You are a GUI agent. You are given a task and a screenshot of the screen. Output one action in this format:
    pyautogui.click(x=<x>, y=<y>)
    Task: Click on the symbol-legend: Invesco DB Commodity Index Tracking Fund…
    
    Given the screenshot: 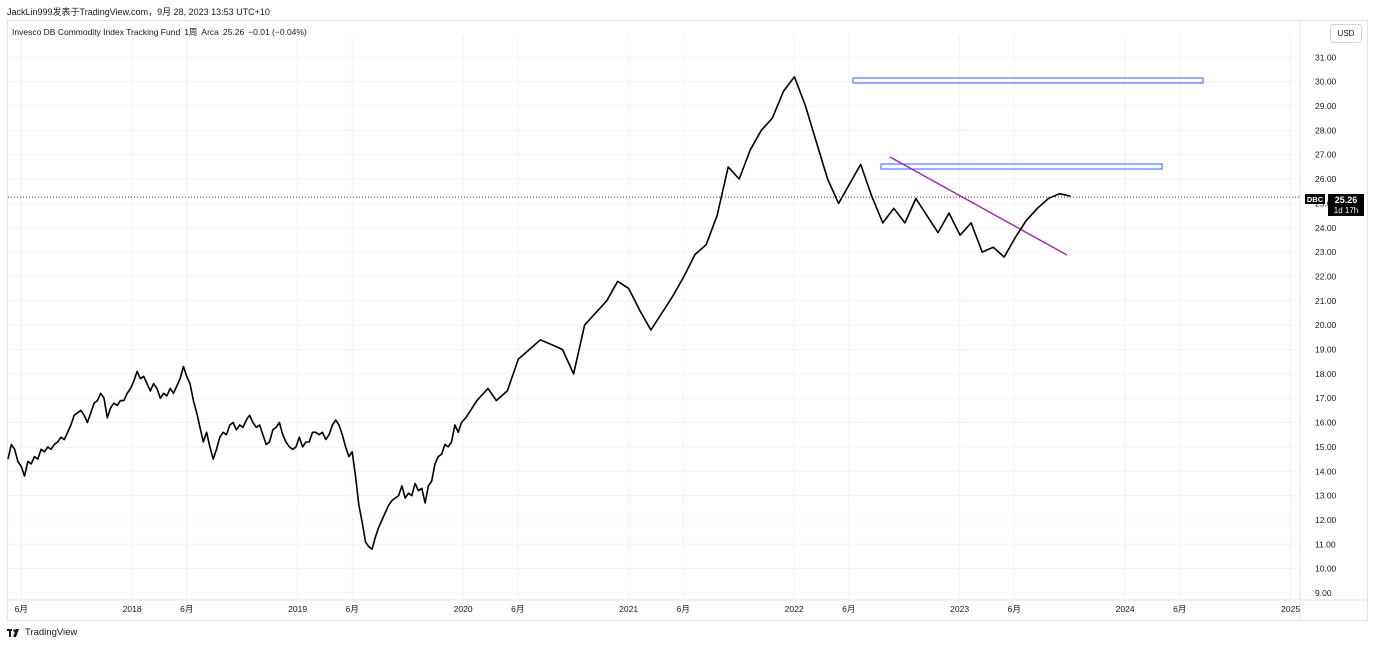 What is the action you would take?
    pyautogui.click(x=161, y=32)
    